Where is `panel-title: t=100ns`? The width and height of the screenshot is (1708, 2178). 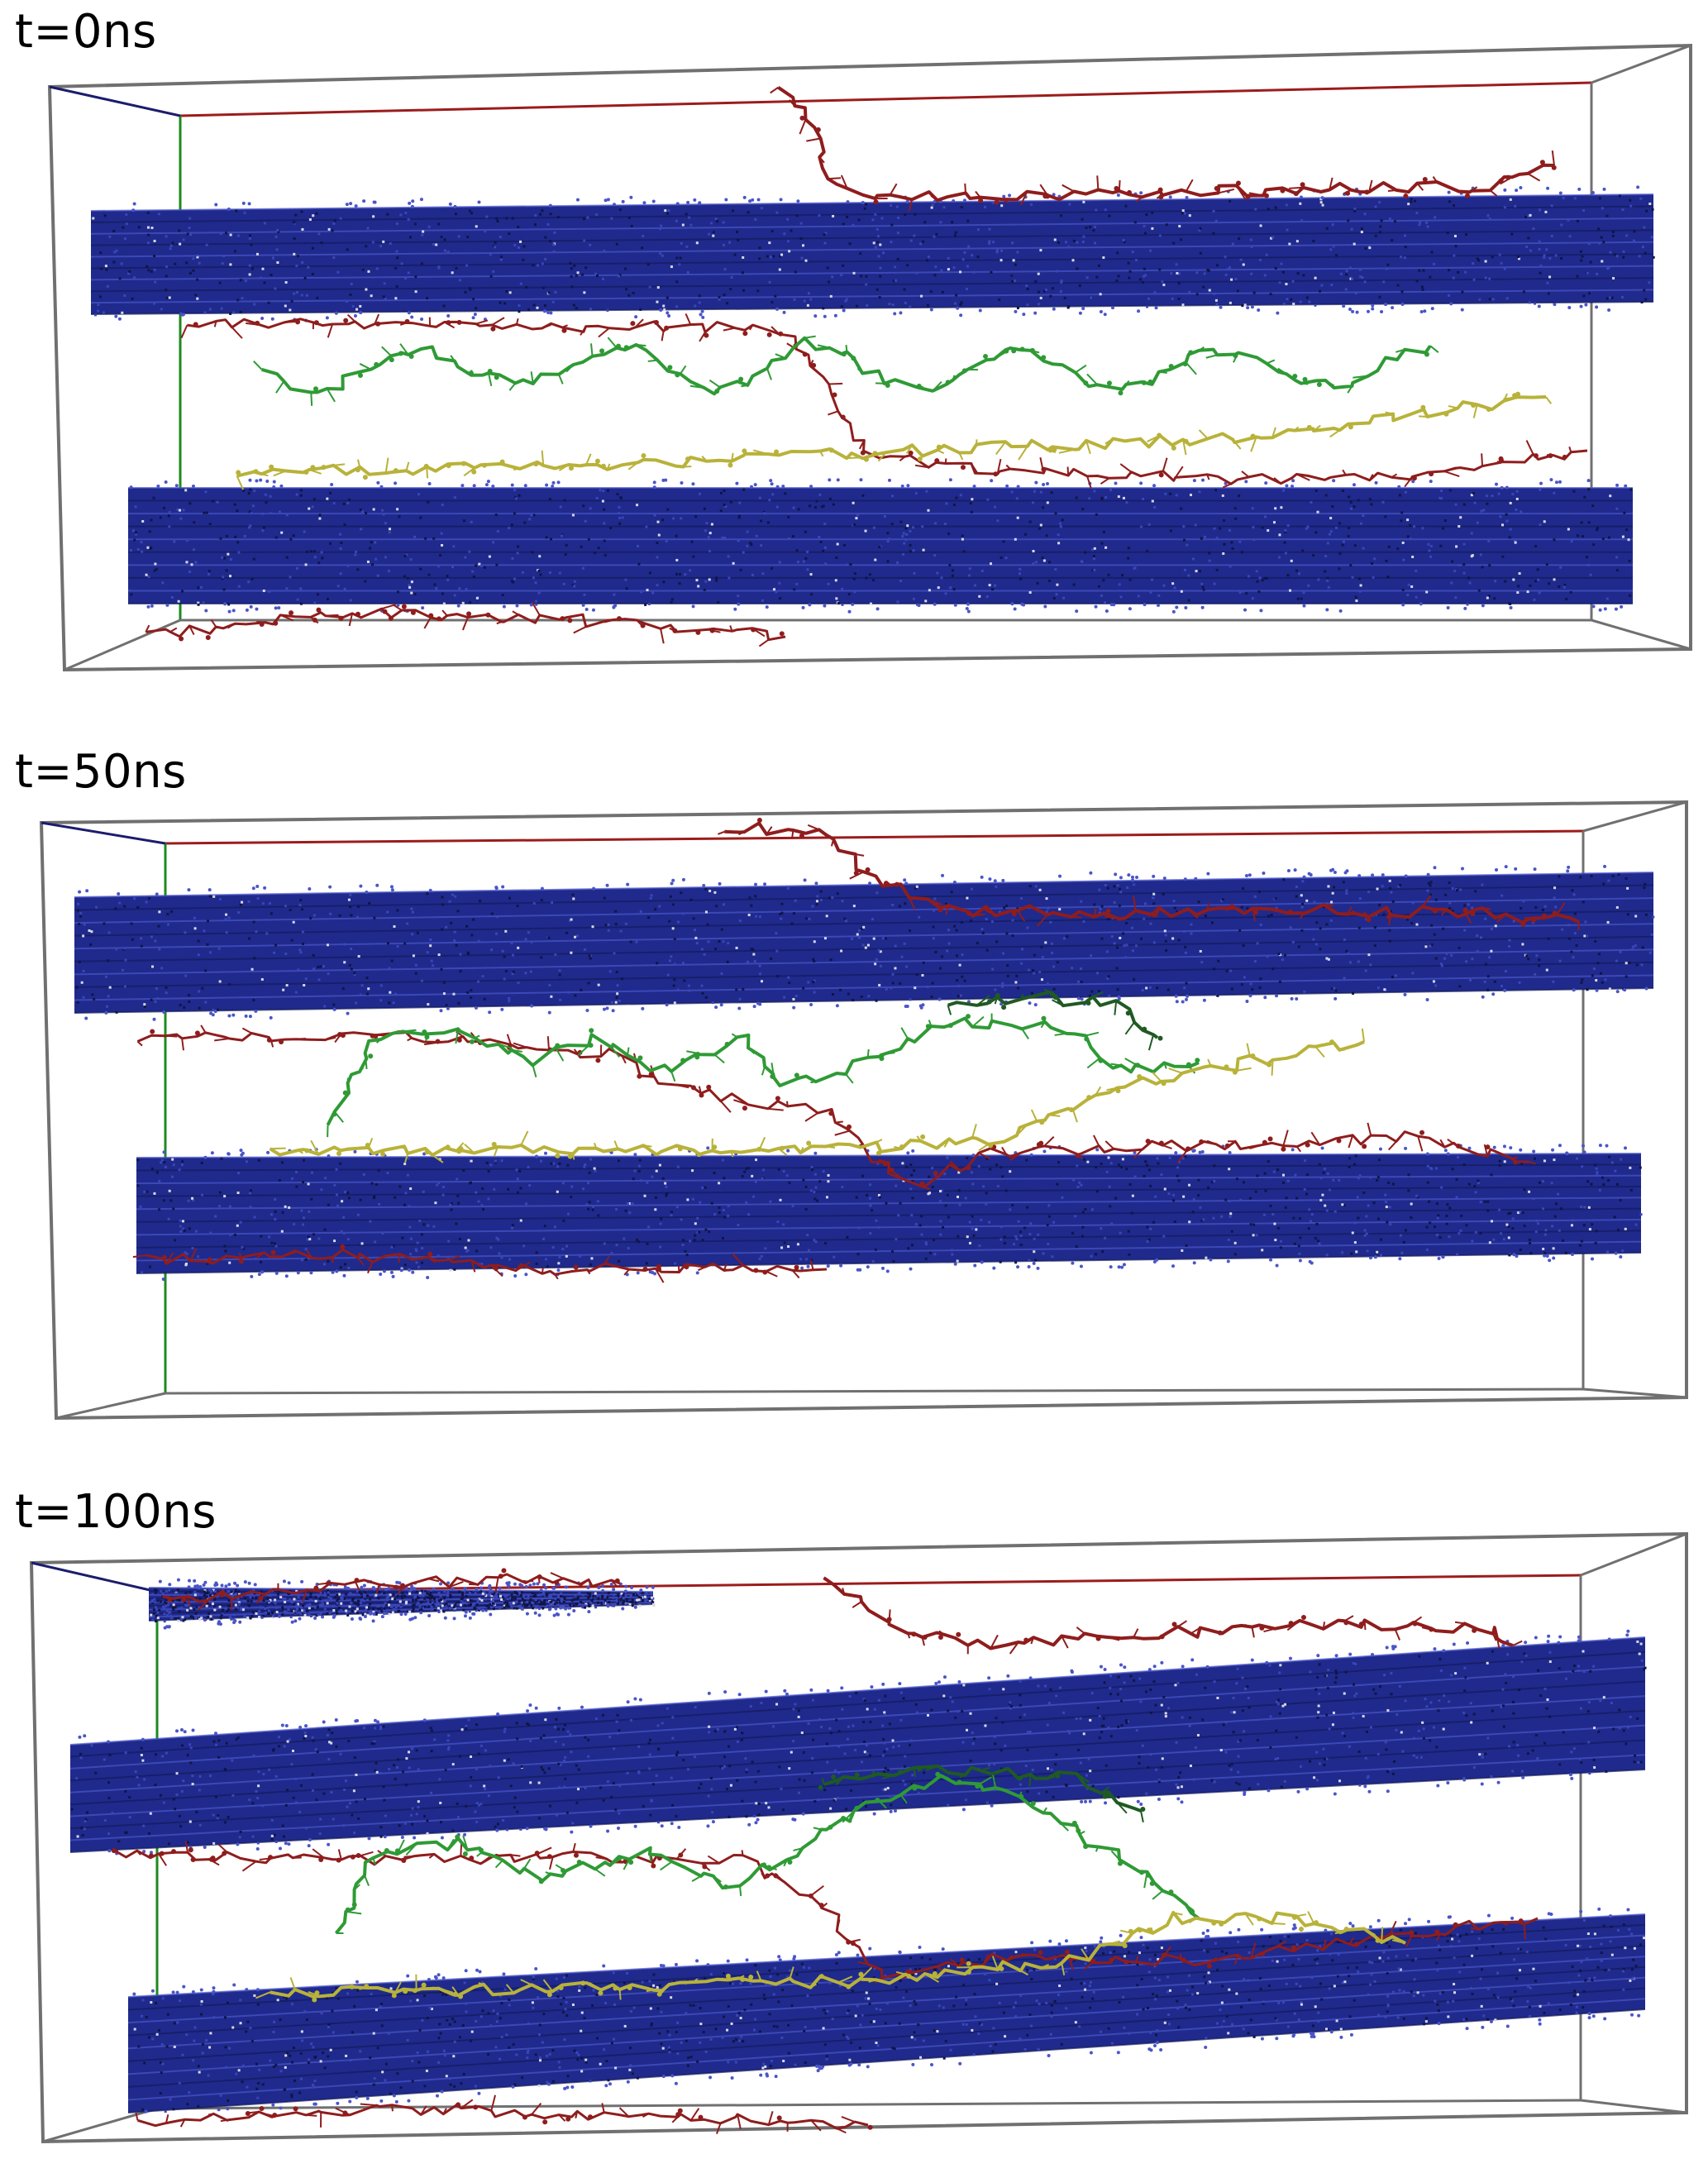 panel-title: t=100ns is located at coordinates (116, 1512).